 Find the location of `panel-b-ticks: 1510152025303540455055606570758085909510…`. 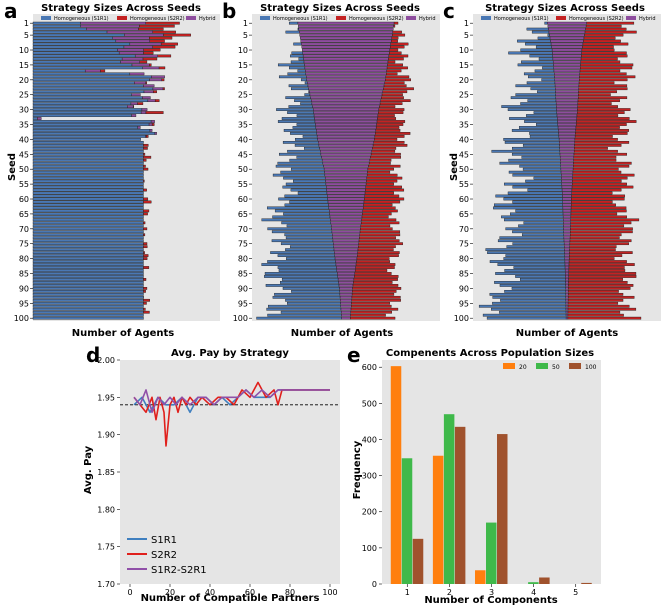

panel-b-ticks: 1510152025303540455055606570758085909510… is located at coordinates (242, 171).